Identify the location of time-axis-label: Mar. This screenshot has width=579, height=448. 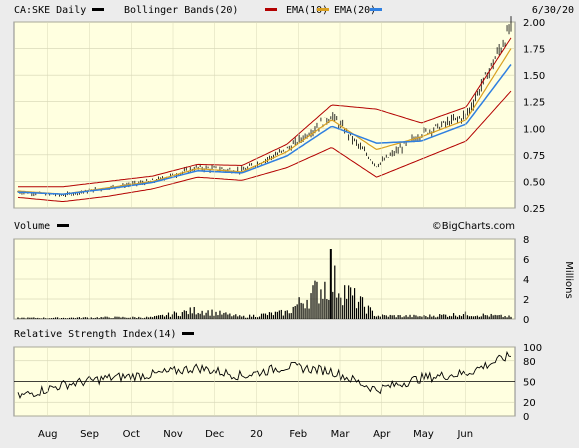
(341, 434).